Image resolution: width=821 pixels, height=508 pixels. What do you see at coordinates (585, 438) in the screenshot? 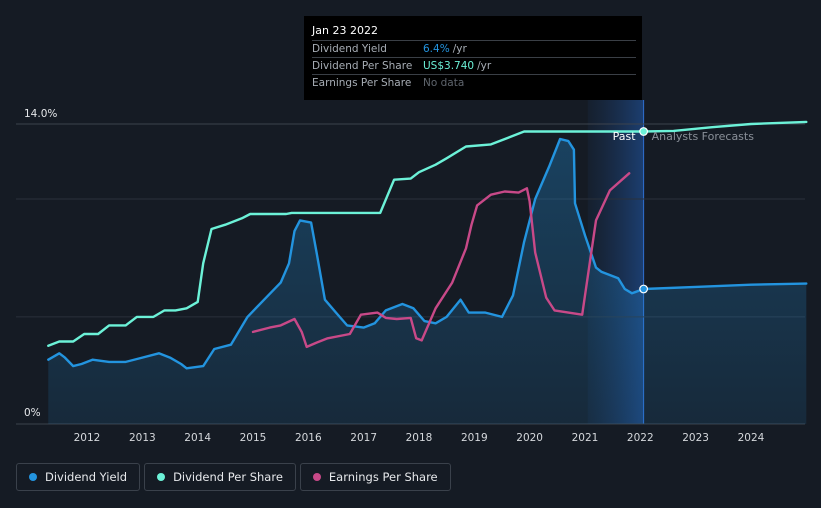
I see `x-tick-label: 2021` at bounding box center [585, 438].